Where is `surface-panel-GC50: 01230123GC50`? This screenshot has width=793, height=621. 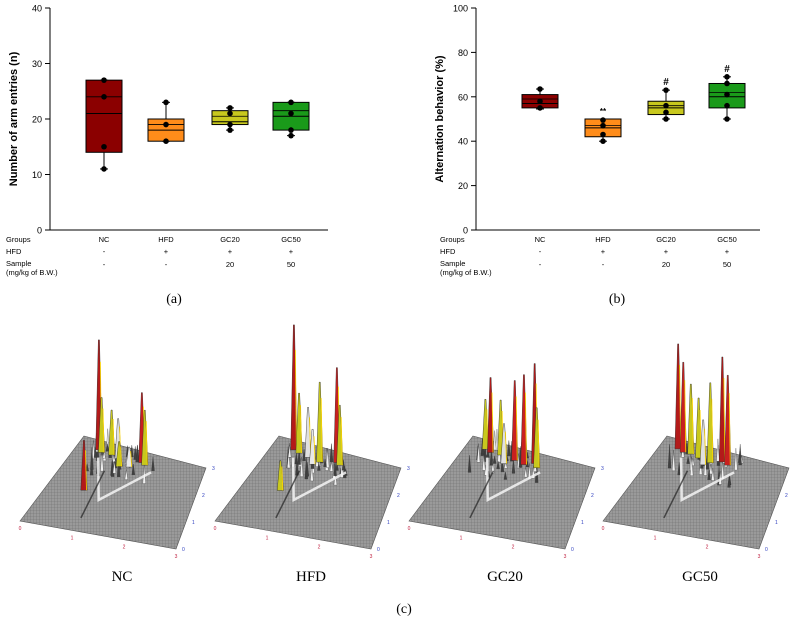 surface-panel-GC50: 01230123GC50 is located at coordinates (696, 464).